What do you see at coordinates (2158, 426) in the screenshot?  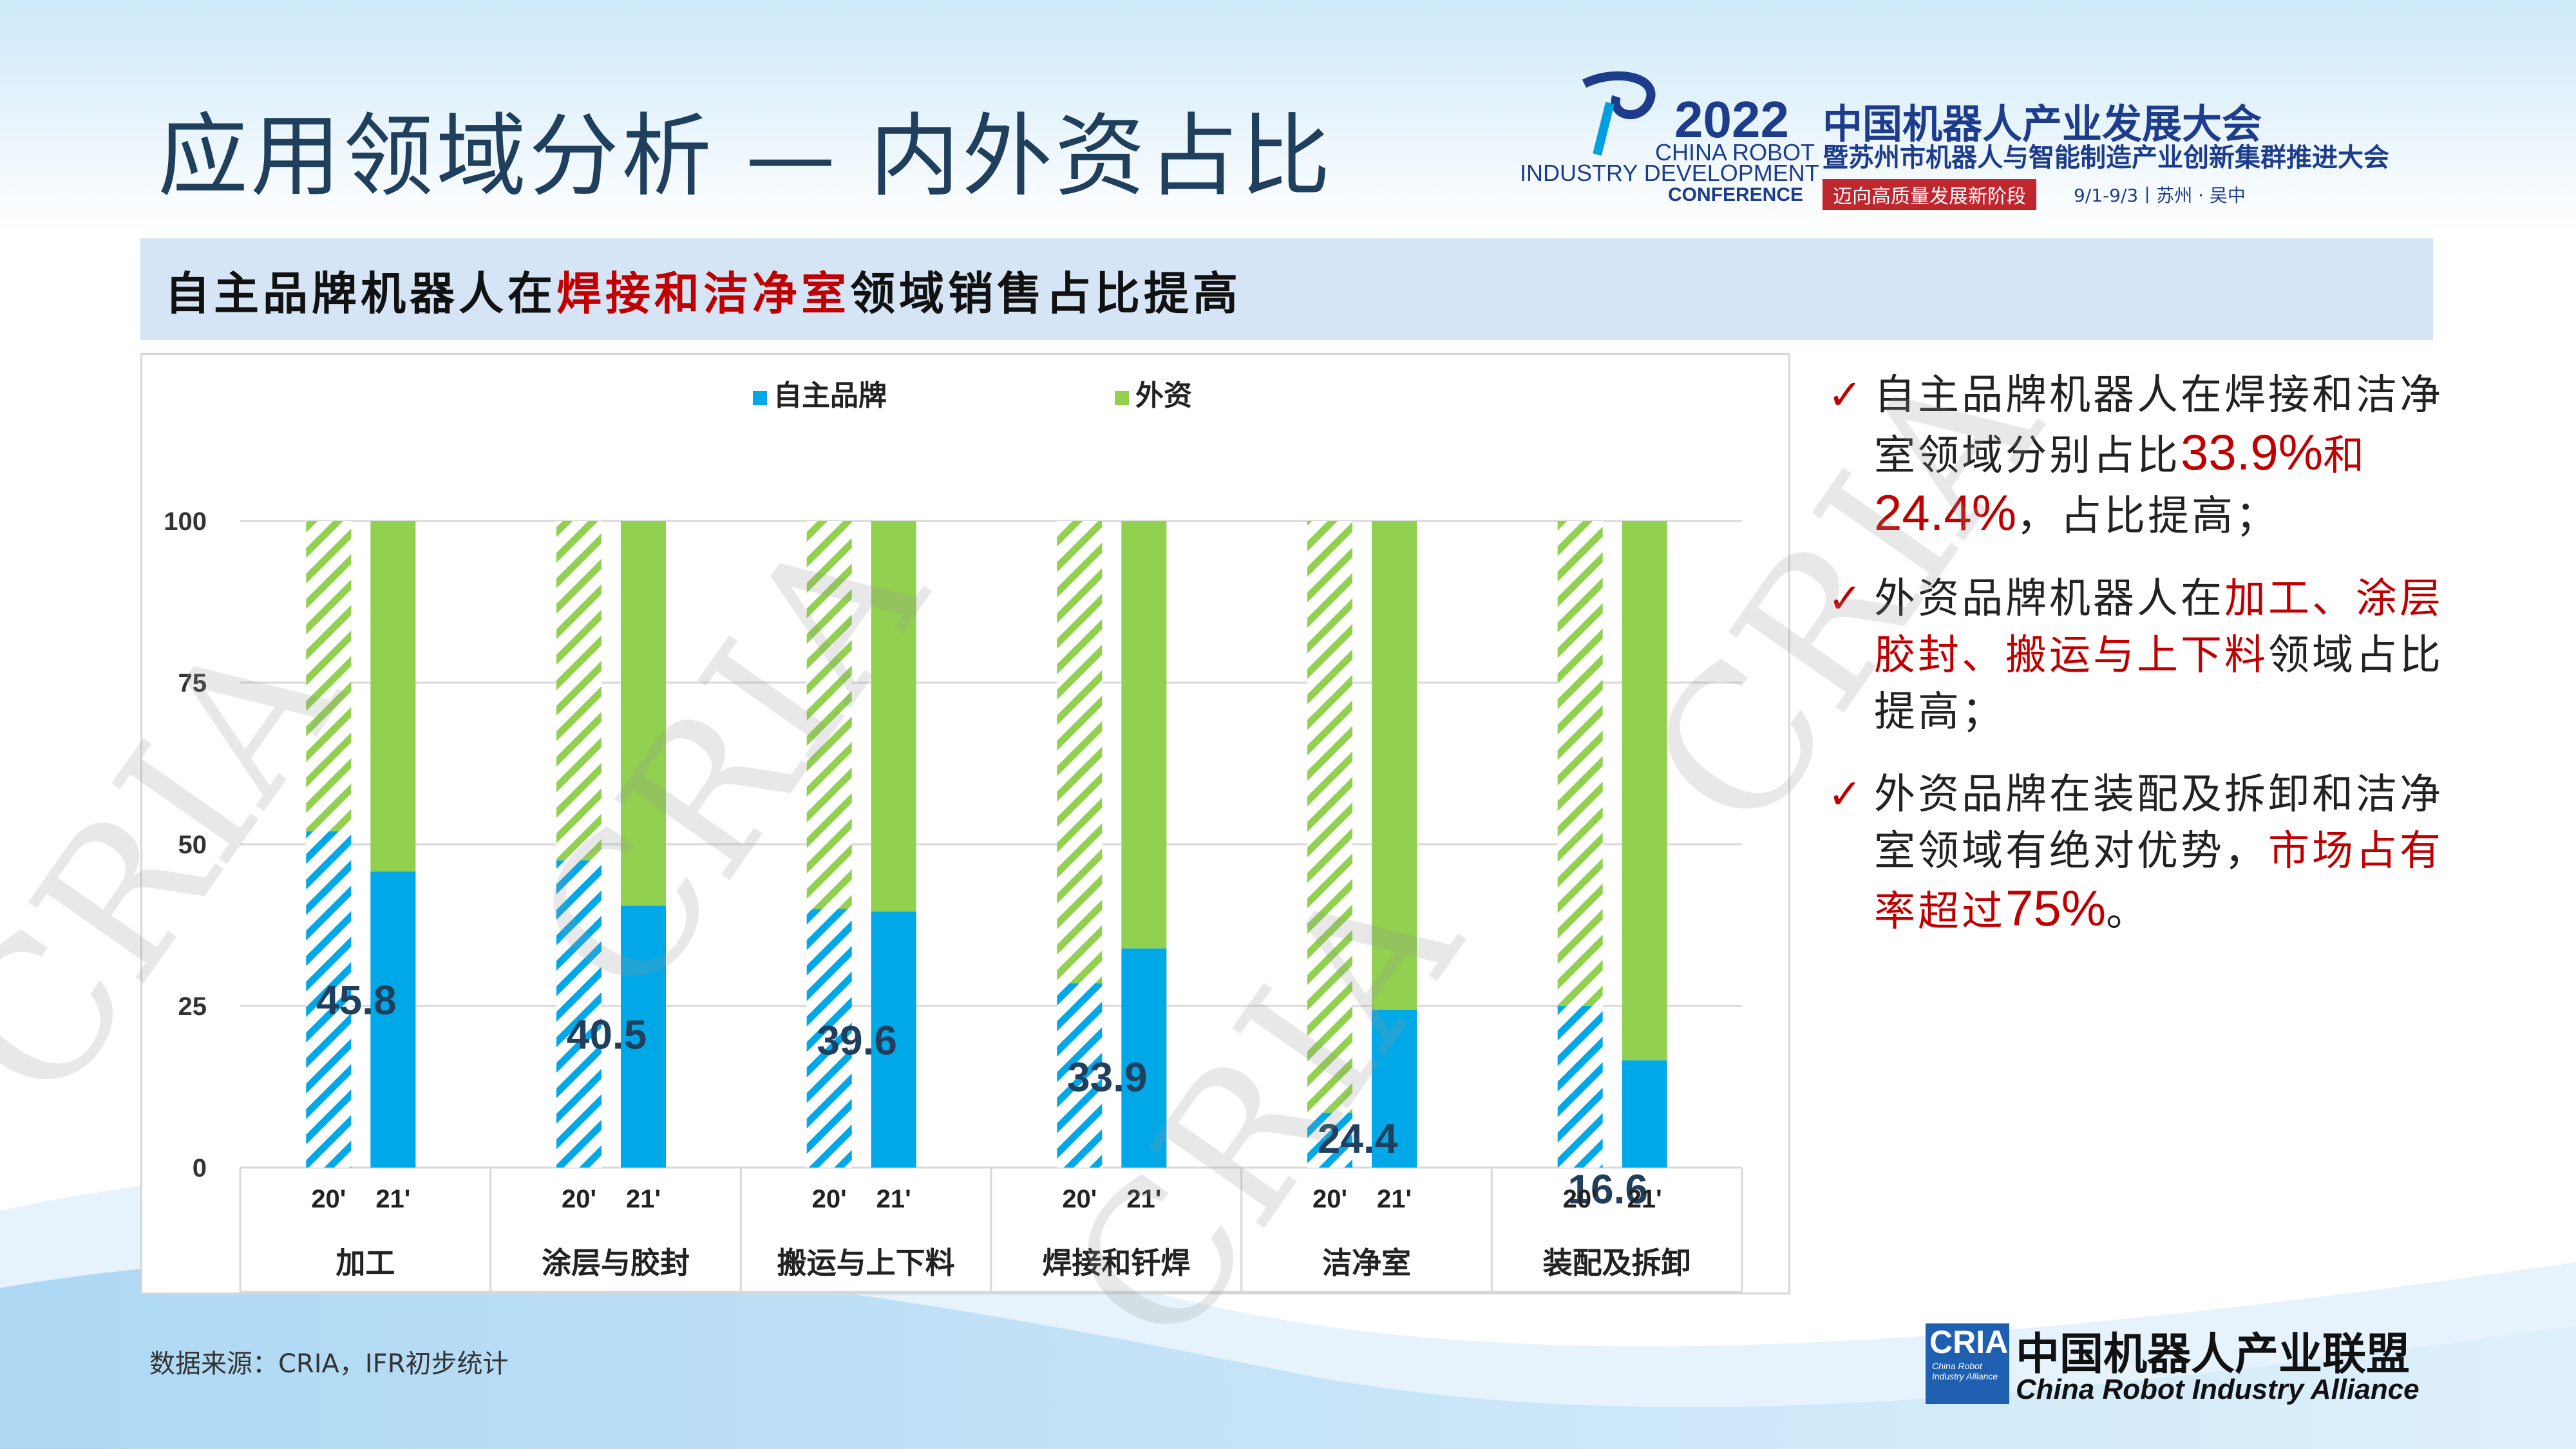 I see `bullet-text: 自主品牌机器人在焊接和洁净室领域分别占比` at bounding box center [2158, 426].